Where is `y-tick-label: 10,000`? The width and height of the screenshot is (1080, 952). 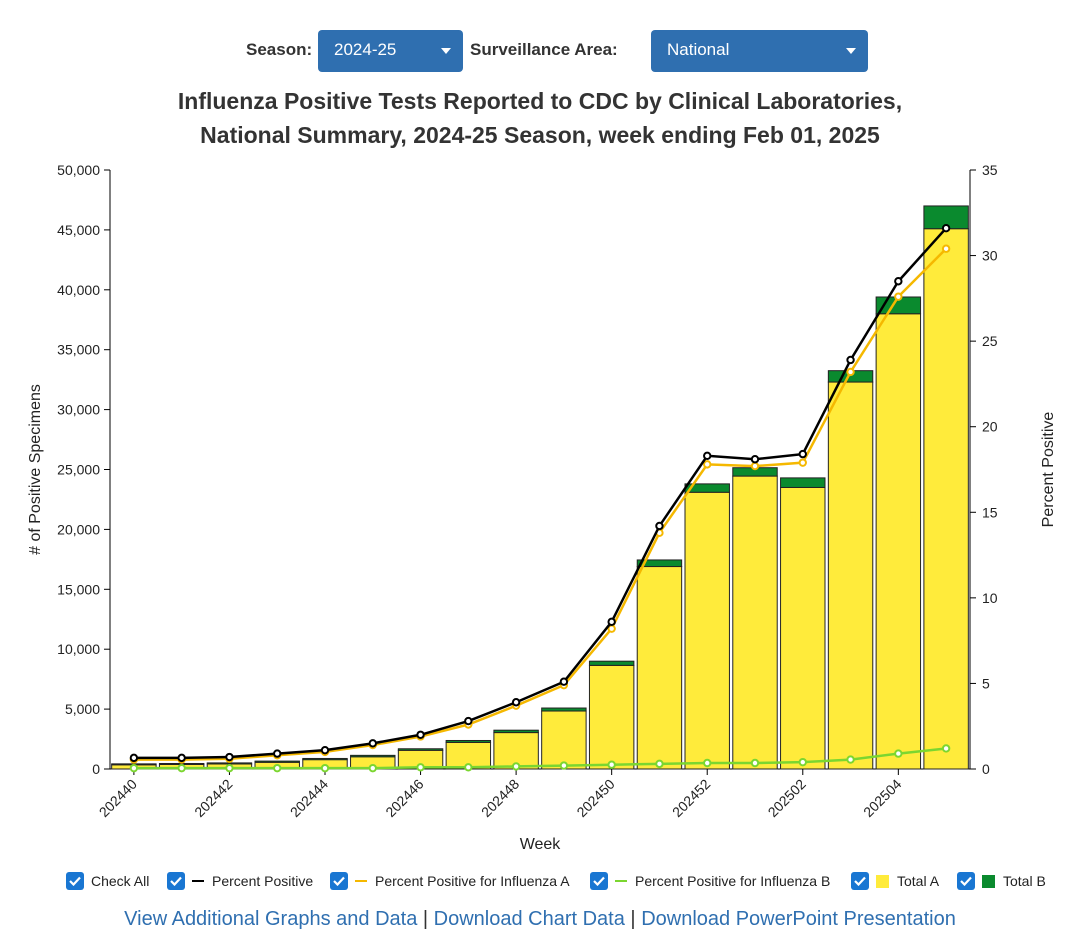
y-tick-label: 10,000 is located at coordinates (78, 649).